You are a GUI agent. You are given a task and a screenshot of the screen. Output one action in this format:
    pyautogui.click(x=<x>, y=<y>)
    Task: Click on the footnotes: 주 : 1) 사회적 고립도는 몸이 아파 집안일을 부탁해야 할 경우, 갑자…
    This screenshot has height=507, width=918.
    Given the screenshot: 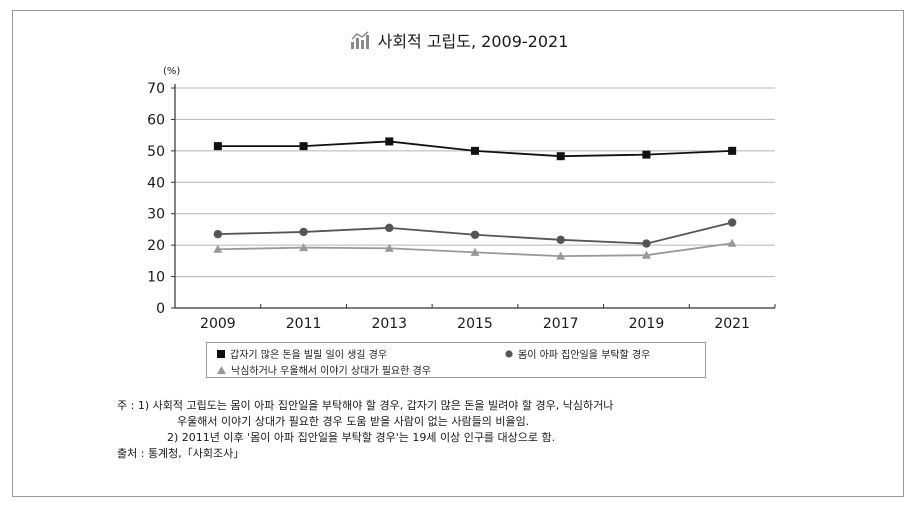 What is the action you would take?
    pyautogui.click(x=365, y=430)
    